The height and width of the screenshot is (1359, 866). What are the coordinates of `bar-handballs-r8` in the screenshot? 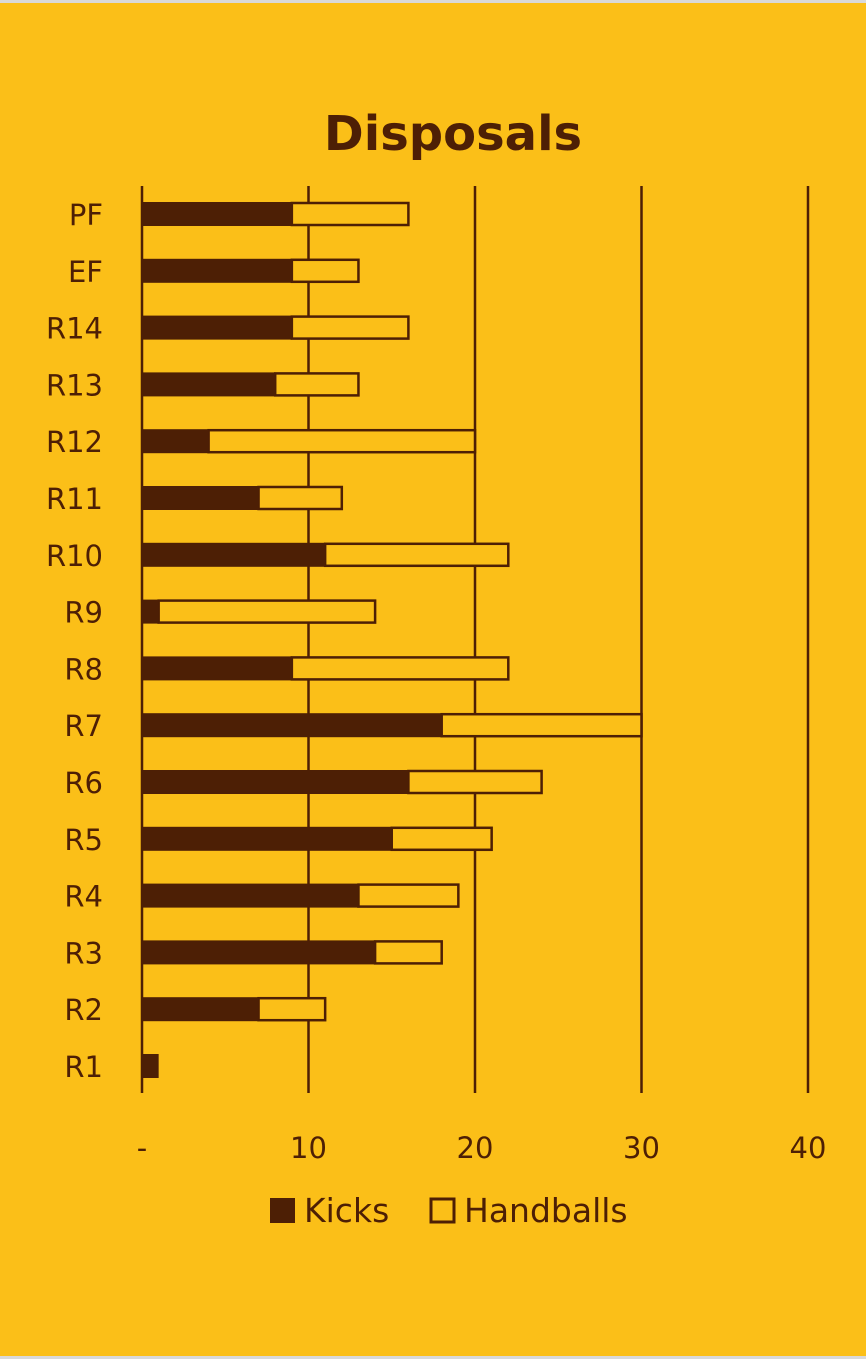 It's located at (400, 668).